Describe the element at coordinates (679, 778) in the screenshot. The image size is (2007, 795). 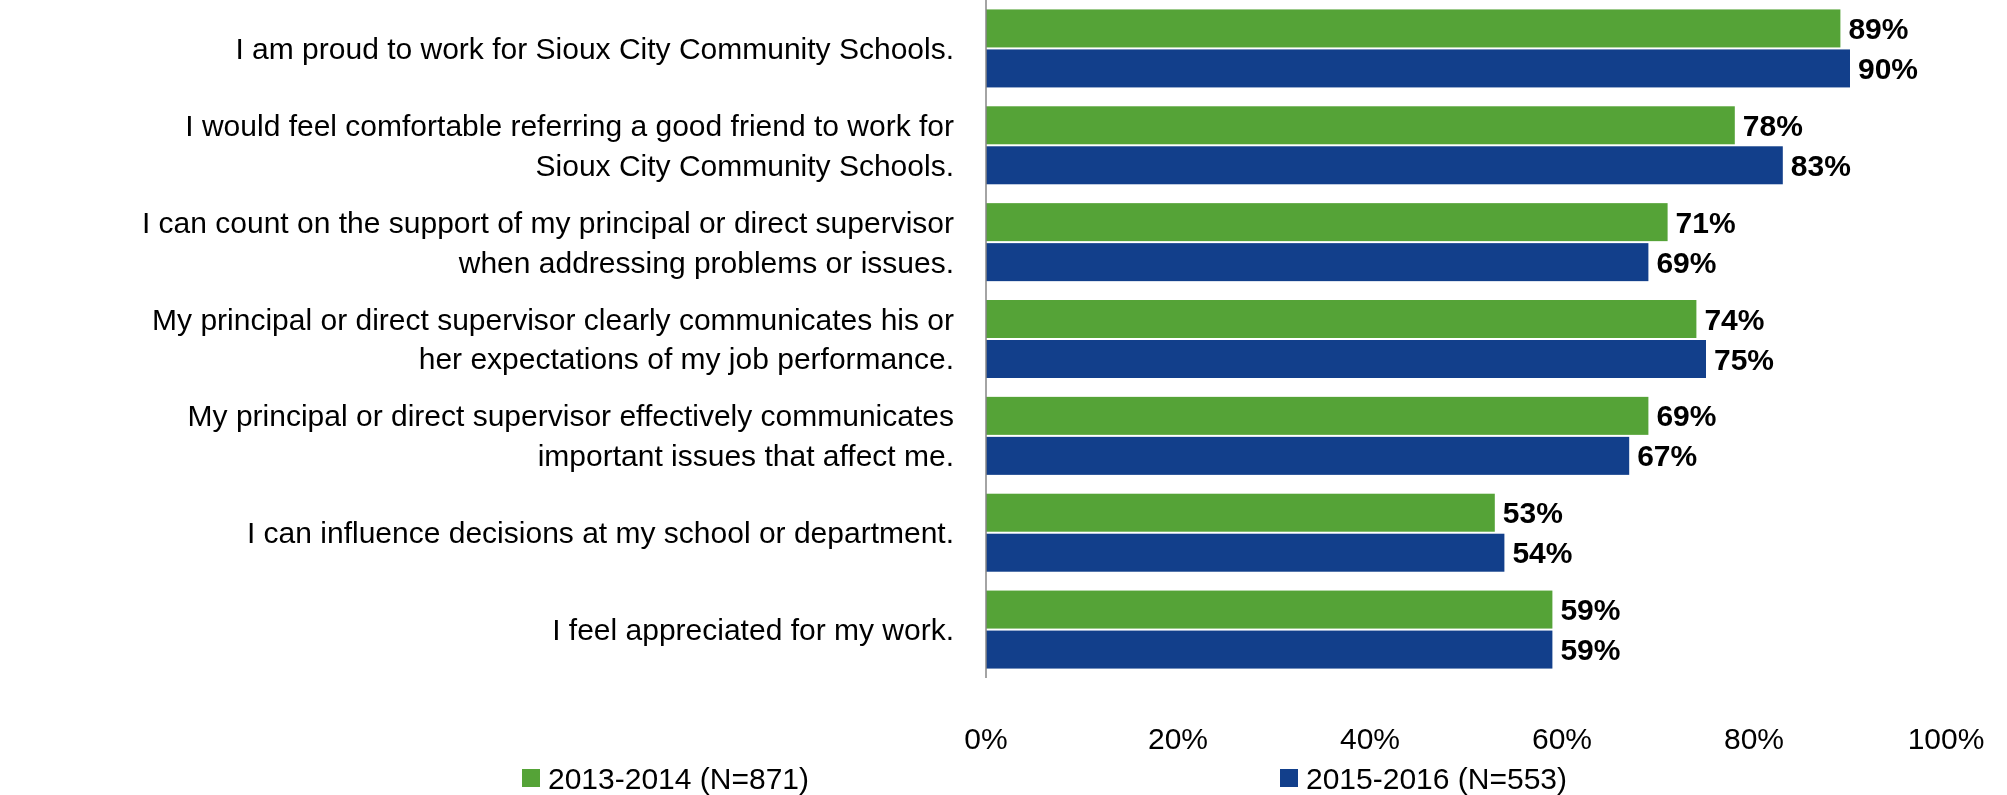
I see `legend-label: 2013-2014 (N=871)` at that location.